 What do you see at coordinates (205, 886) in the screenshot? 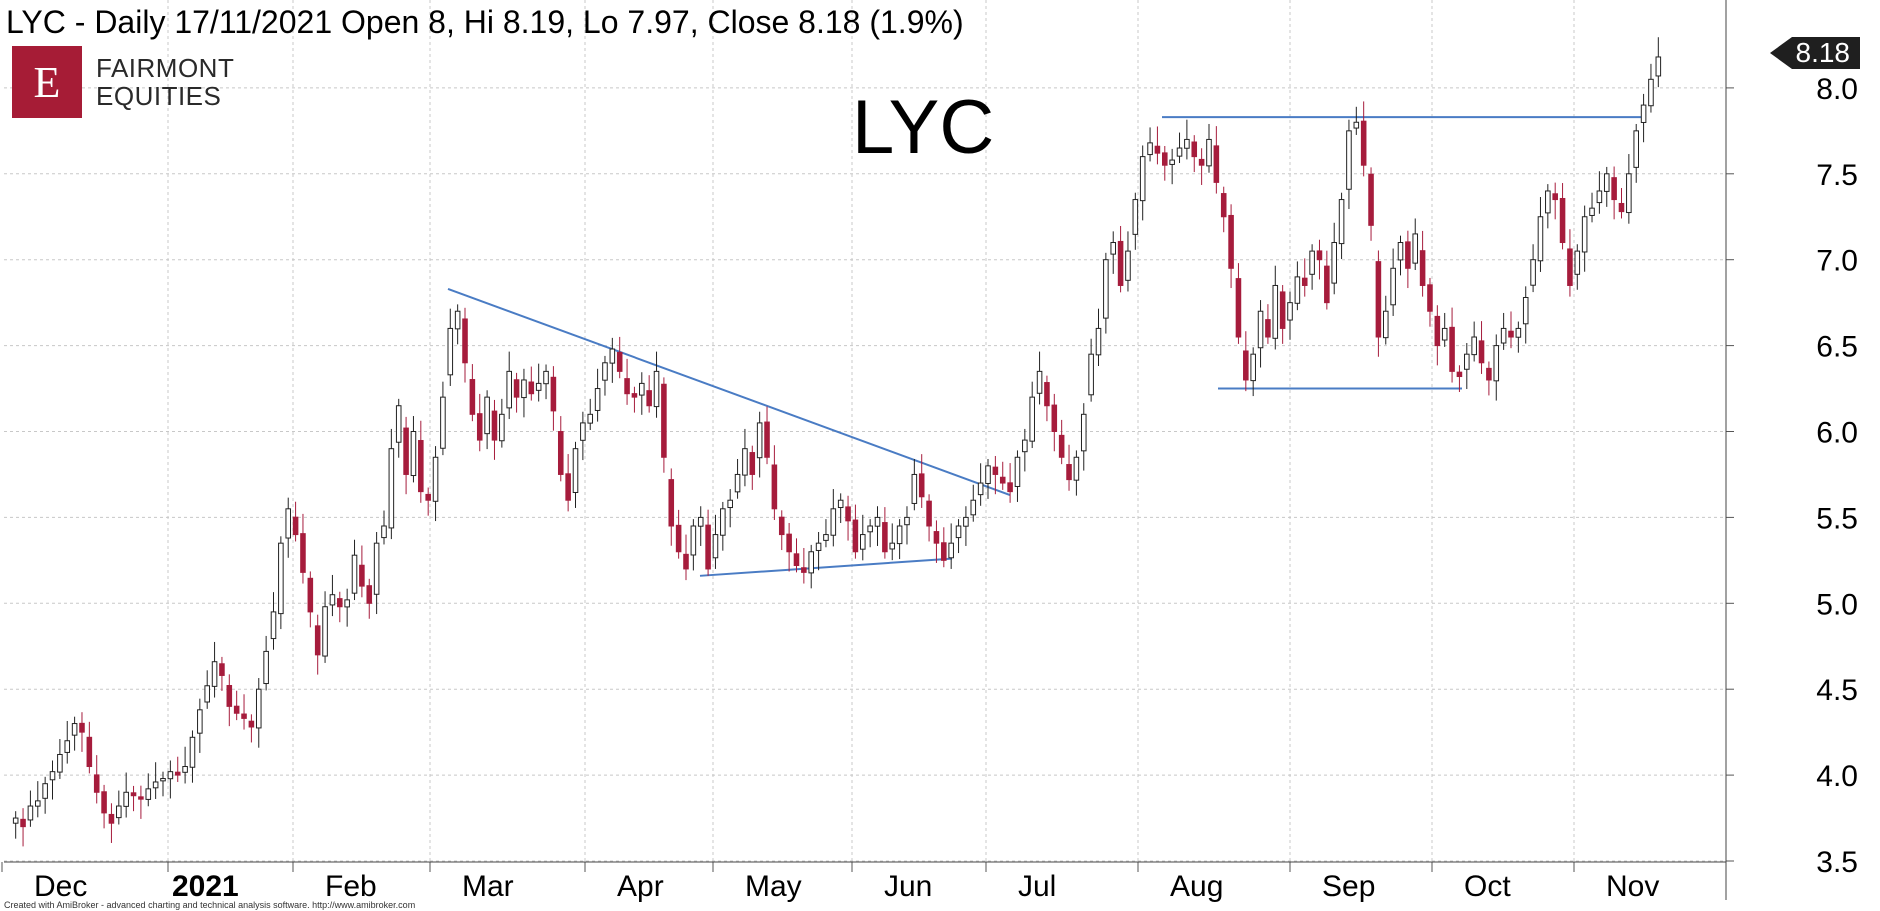
I see `x-tick-label: 2021` at bounding box center [205, 886].